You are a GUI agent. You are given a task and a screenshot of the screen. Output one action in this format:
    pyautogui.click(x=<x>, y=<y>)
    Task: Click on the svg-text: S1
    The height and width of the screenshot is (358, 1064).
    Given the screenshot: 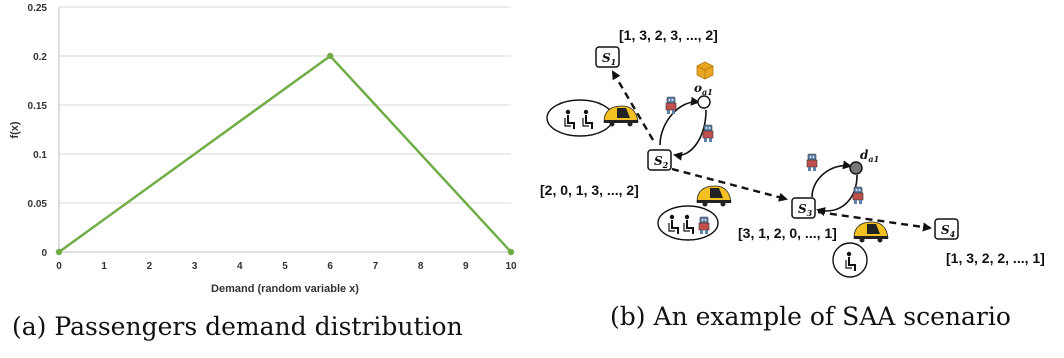 What is the action you would take?
    pyautogui.click(x=609, y=59)
    